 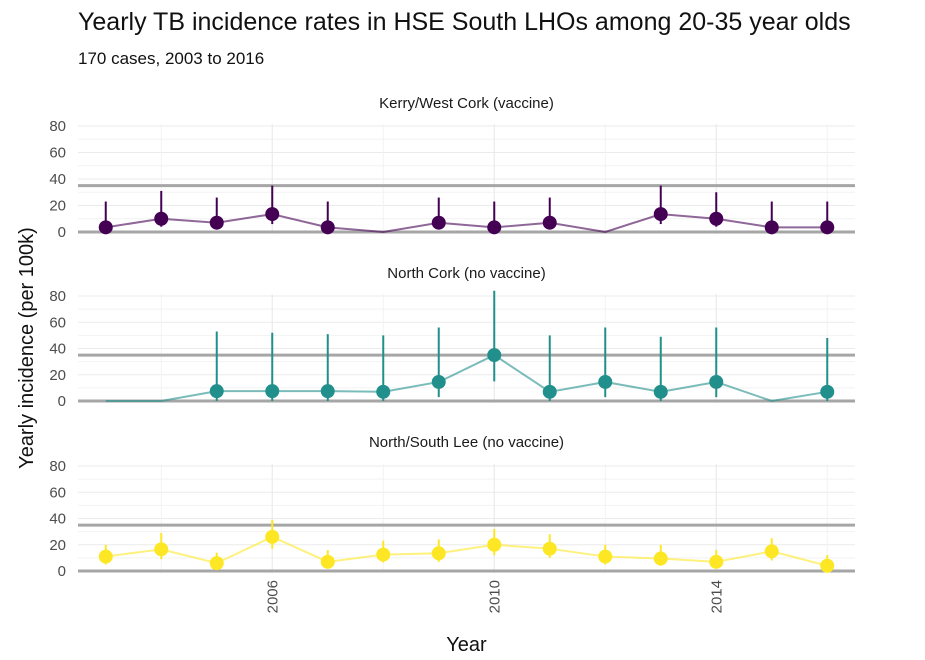 I want to click on x-tick-label: 2014, so click(x=716, y=596).